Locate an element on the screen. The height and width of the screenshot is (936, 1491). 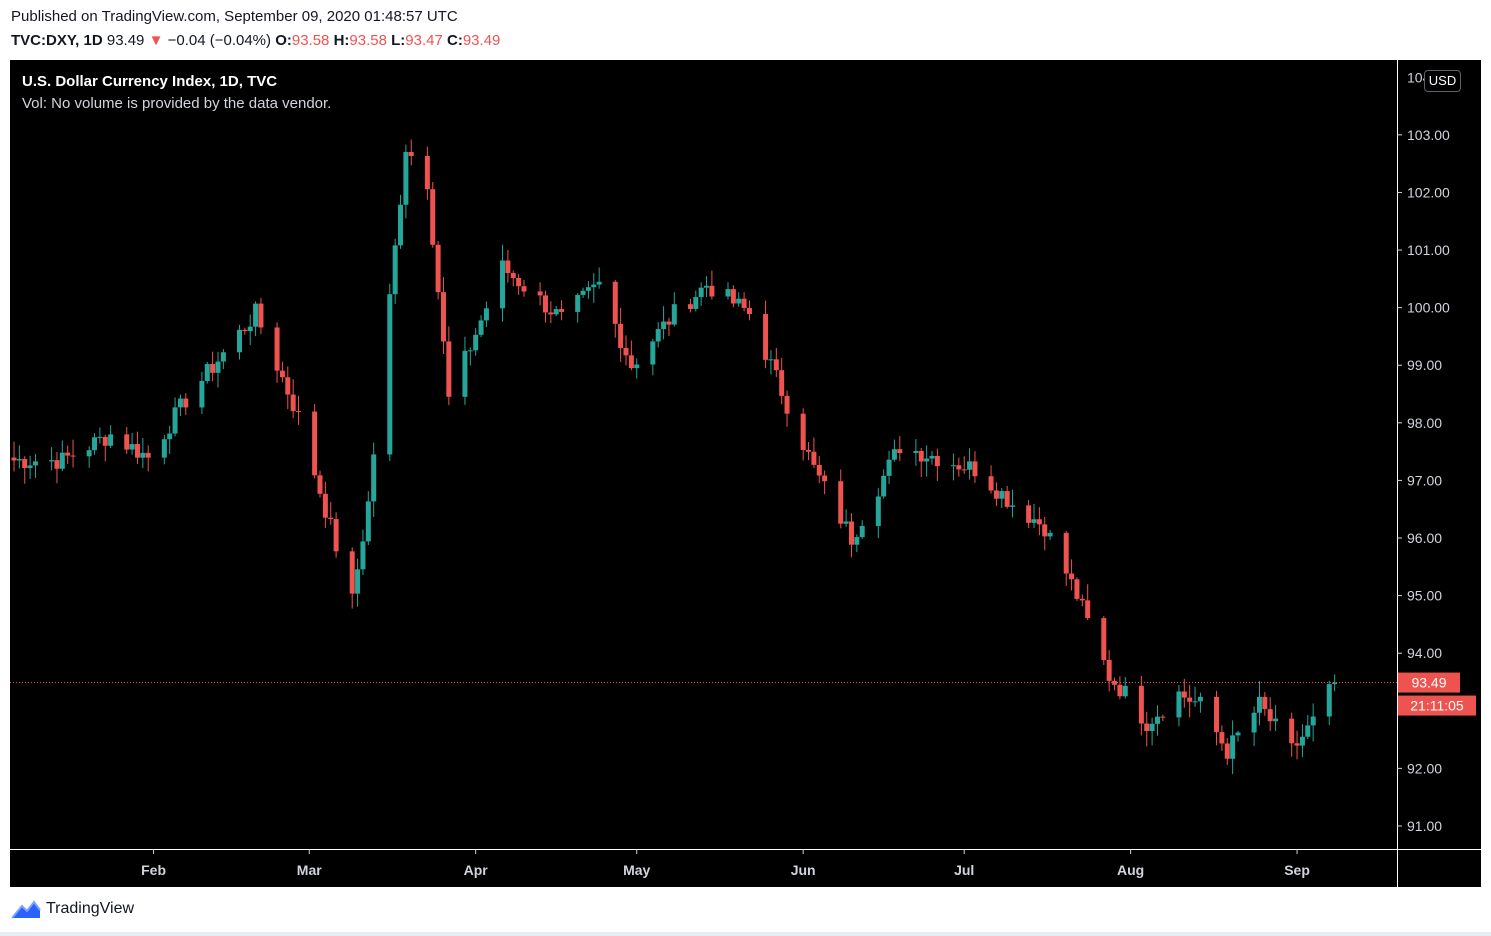
x-tick-label: Sep is located at coordinates (1297, 870).